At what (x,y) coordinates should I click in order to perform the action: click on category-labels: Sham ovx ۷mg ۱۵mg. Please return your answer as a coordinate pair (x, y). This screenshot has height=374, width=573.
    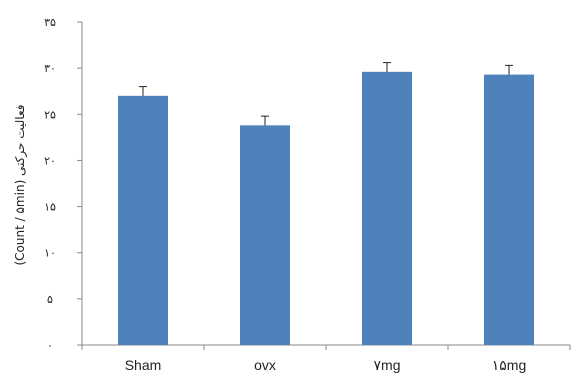
    Looking at the image, I should click on (326, 365).